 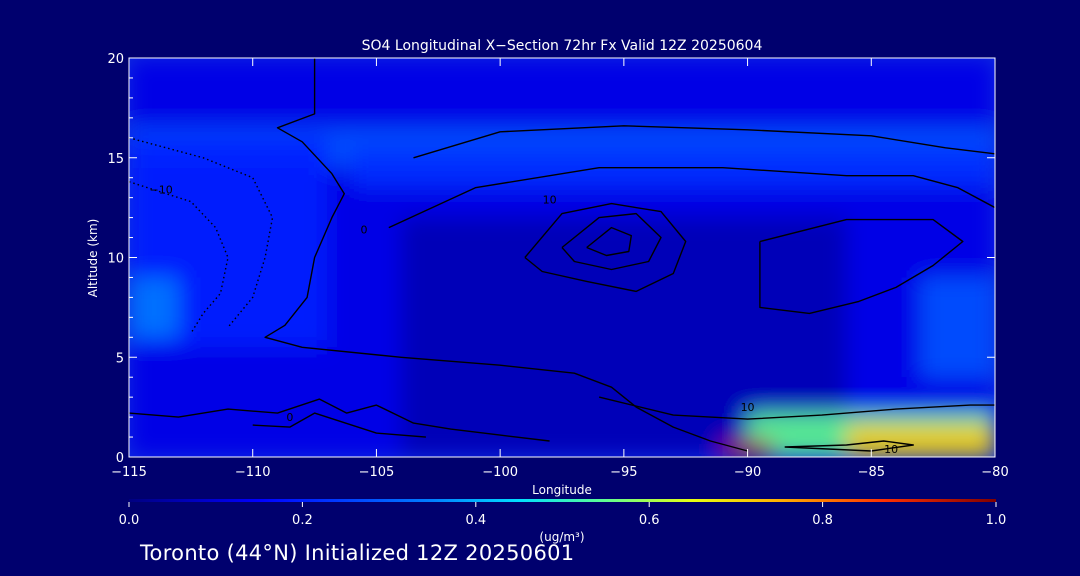 What do you see at coordinates (871, 472) in the screenshot?
I see `x-tick-label: −85` at bounding box center [871, 472].